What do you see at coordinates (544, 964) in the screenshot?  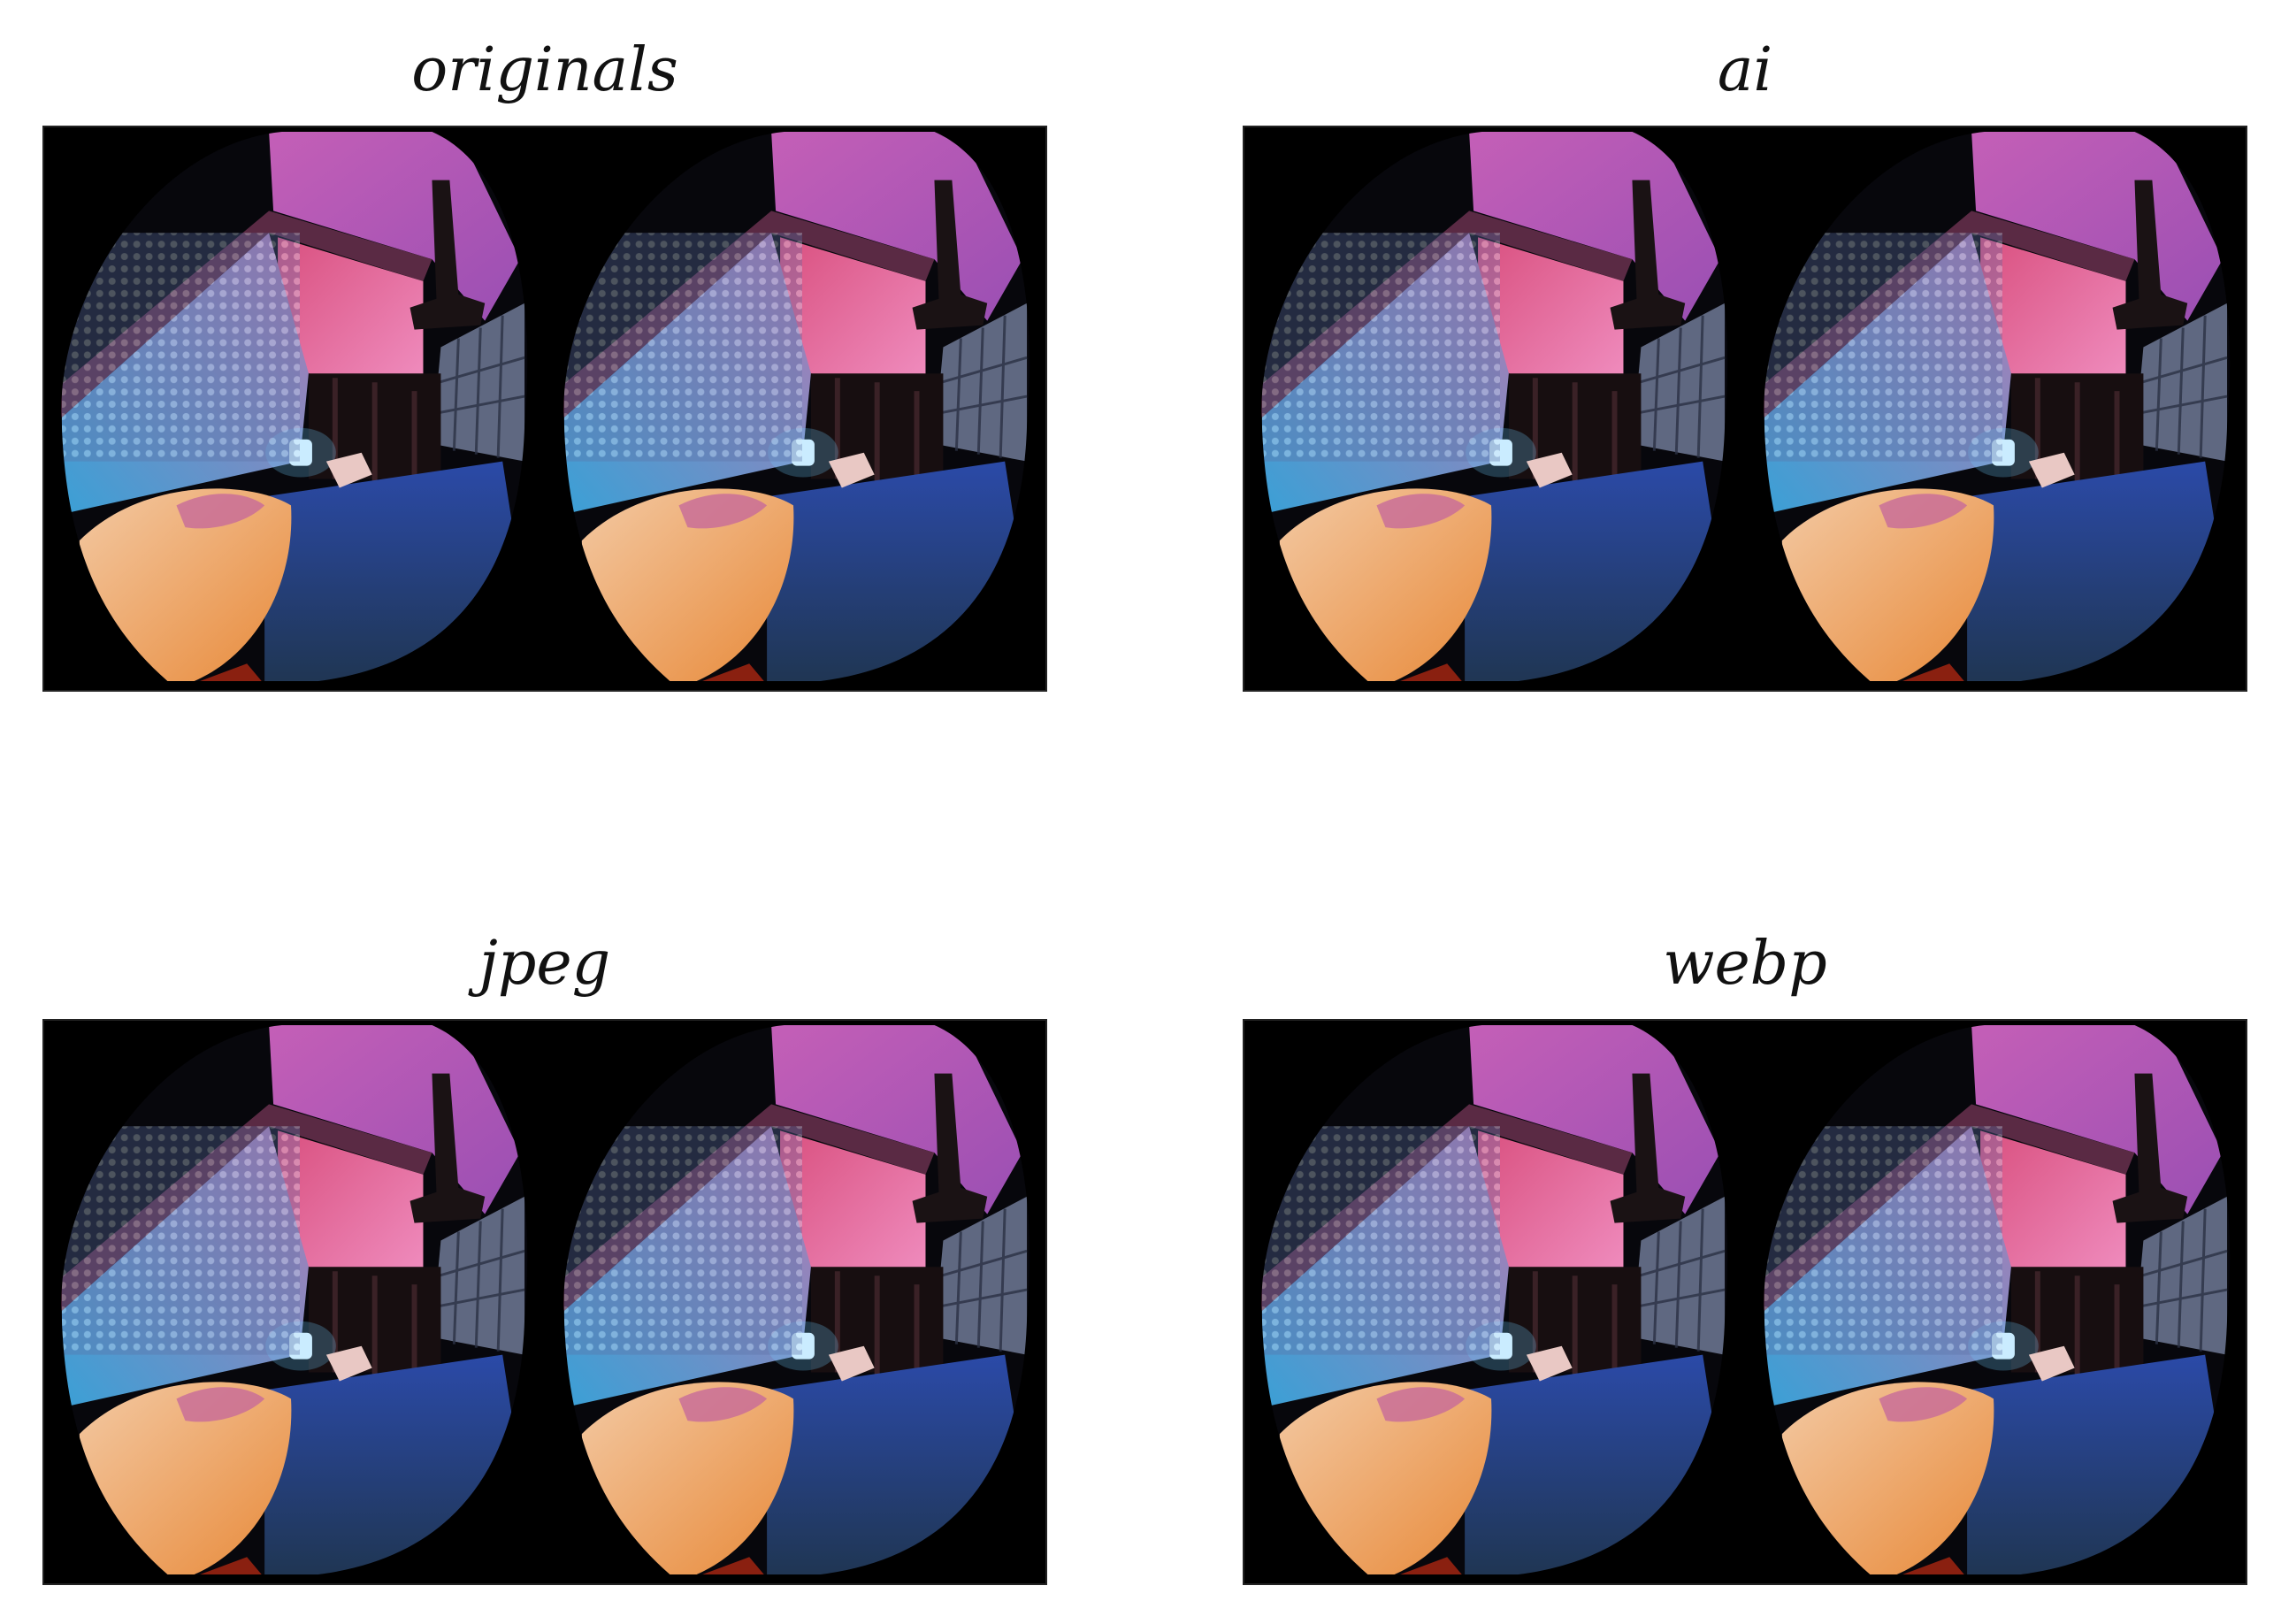 I see `panel-title-jpeg: jpeg` at bounding box center [544, 964].